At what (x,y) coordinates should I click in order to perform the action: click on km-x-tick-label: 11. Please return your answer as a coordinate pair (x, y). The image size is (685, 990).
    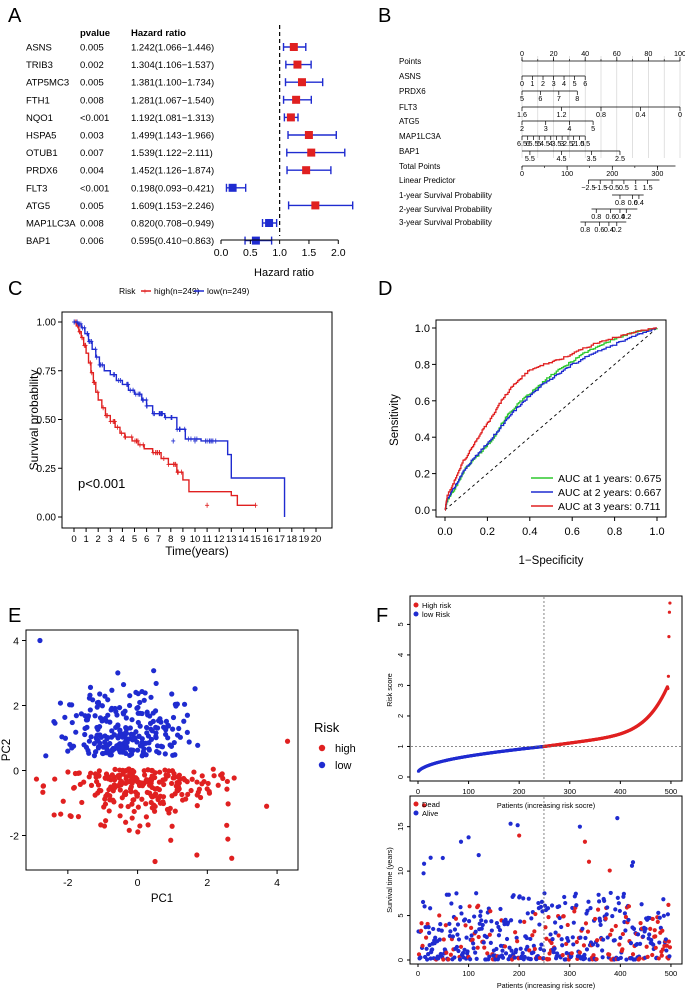
    Looking at the image, I should click on (207, 539).